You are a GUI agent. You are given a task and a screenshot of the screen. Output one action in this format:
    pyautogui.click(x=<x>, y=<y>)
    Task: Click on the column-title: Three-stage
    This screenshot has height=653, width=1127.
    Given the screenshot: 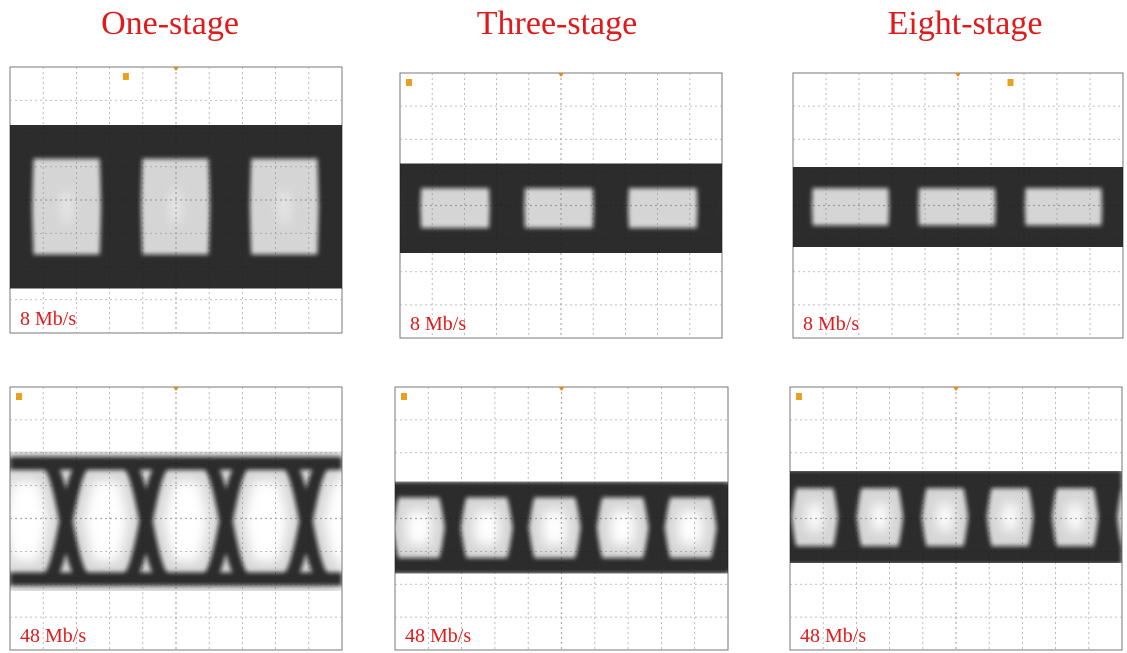 What is the action you would take?
    pyautogui.click(x=557, y=23)
    